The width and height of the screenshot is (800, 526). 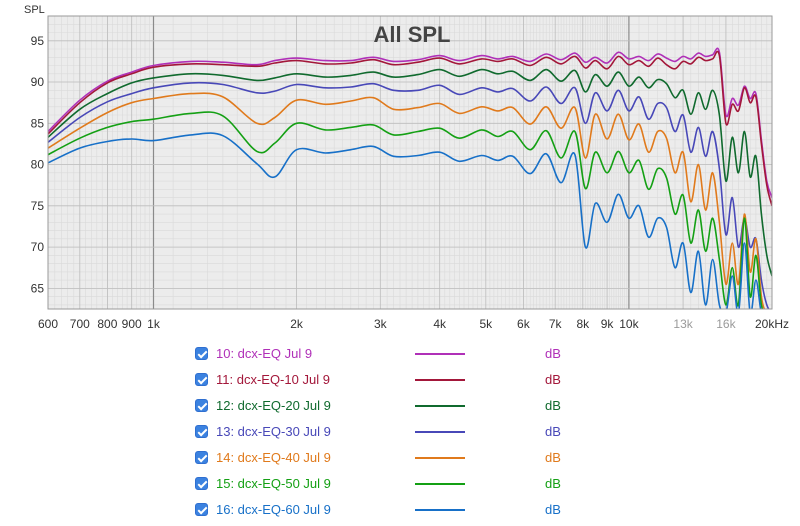 What do you see at coordinates (154, 324) in the screenshot?
I see `x-tick-label: 1k` at bounding box center [154, 324].